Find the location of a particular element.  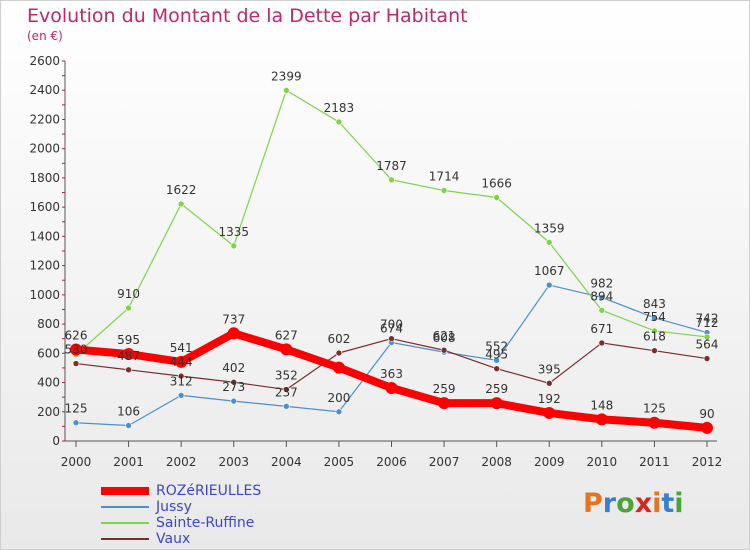

x-tick-label: 2008 is located at coordinates (496, 462).